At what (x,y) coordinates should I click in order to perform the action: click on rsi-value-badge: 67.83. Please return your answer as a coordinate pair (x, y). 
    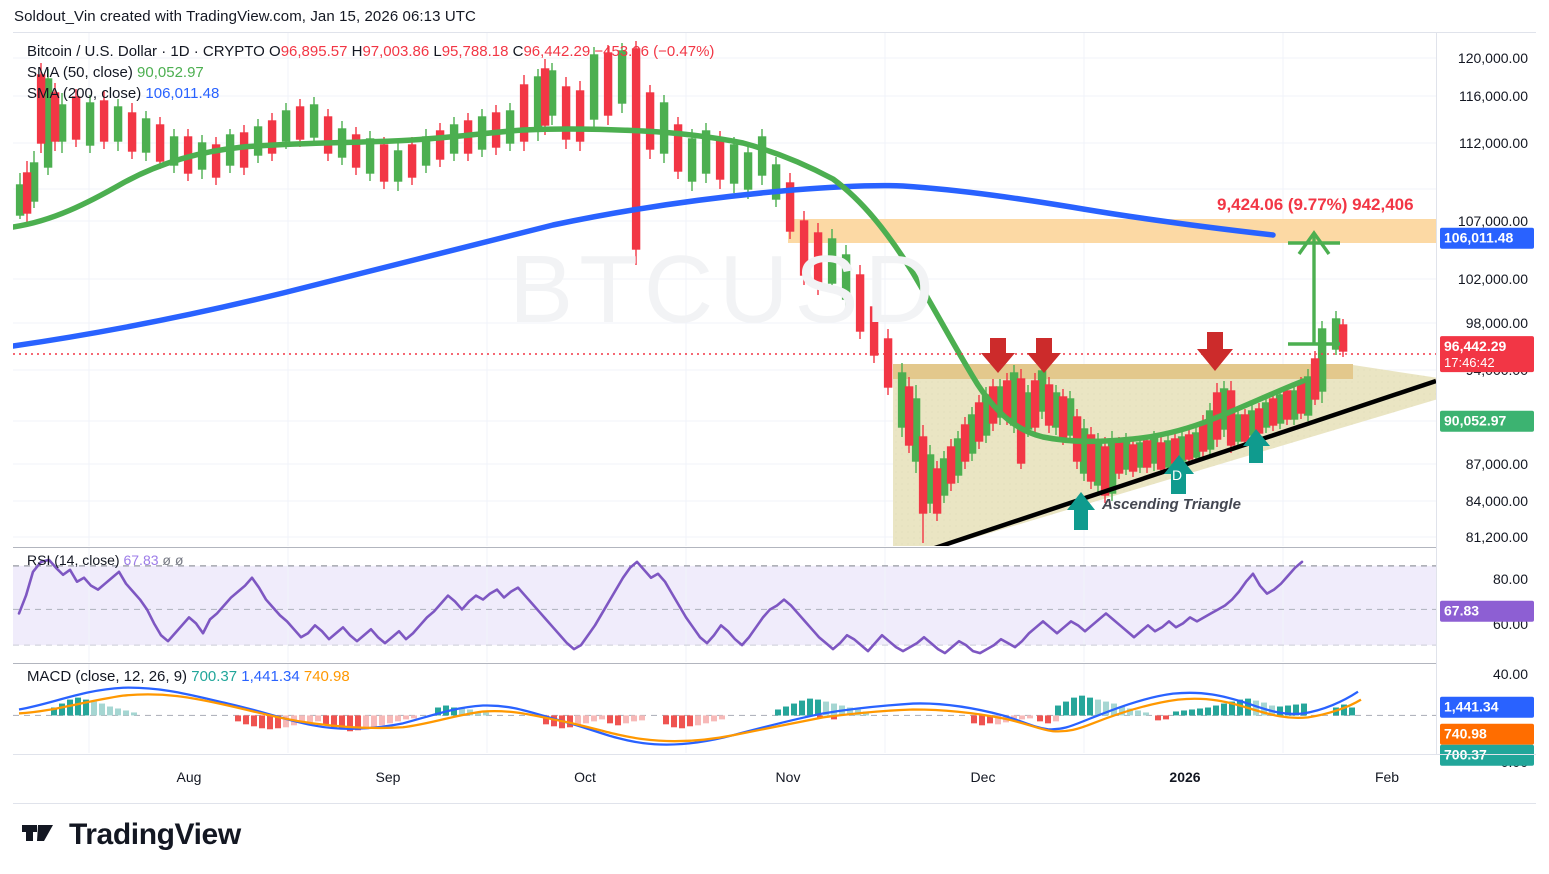
    Looking at the image, I should click on (1487, 611).